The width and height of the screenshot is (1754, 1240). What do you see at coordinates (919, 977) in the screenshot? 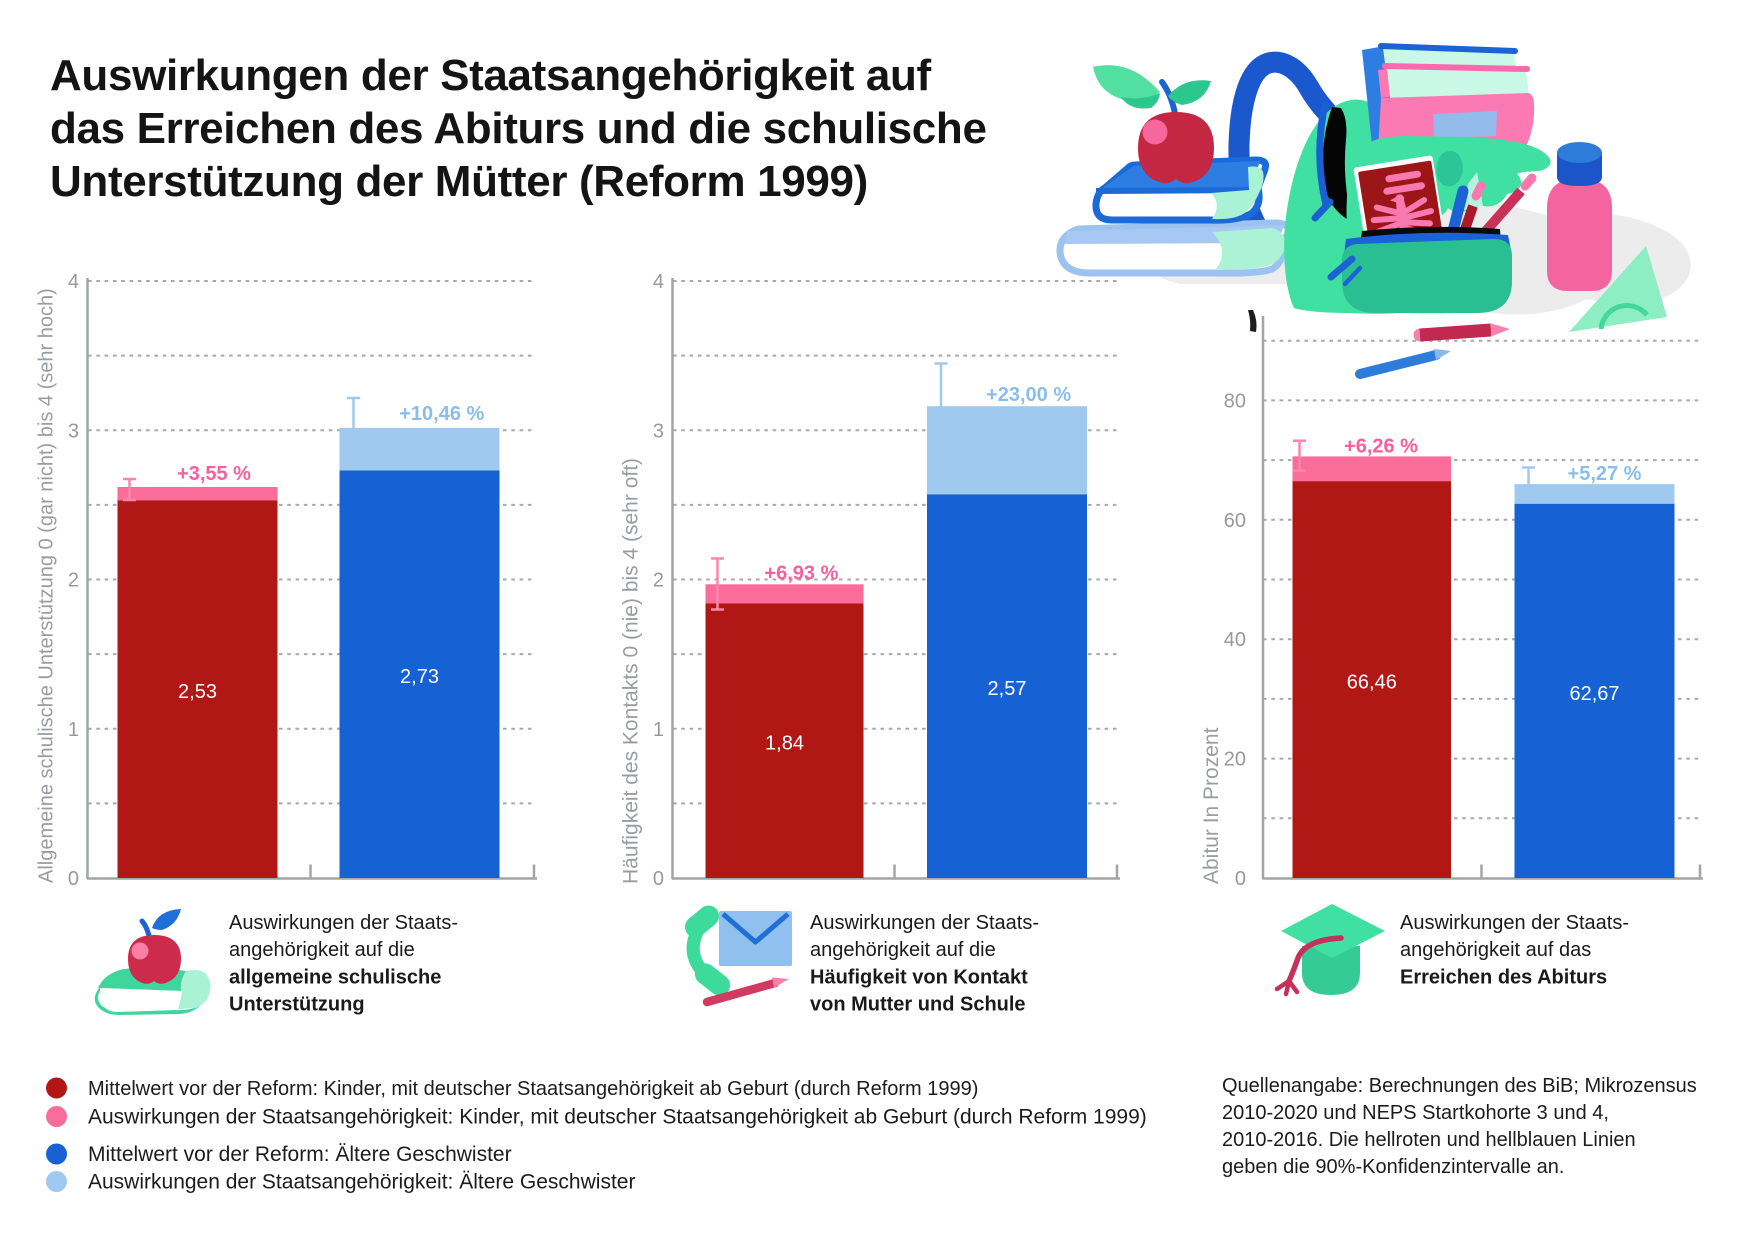
I see `svg-text: Häufigkeit von Kontakt` at bounding box center [919, 977].